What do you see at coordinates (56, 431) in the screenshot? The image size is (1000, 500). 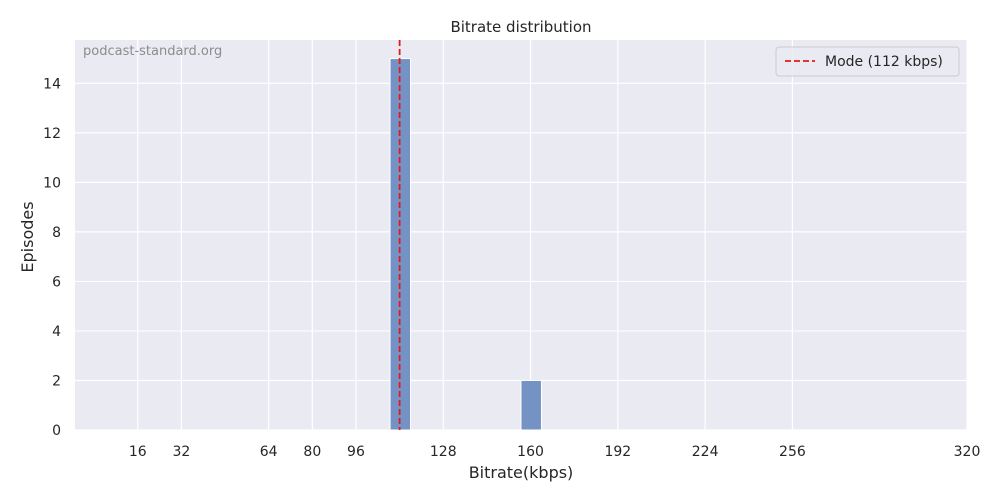 I see `y-tick-label: 0` at bounding box center [56, 431].